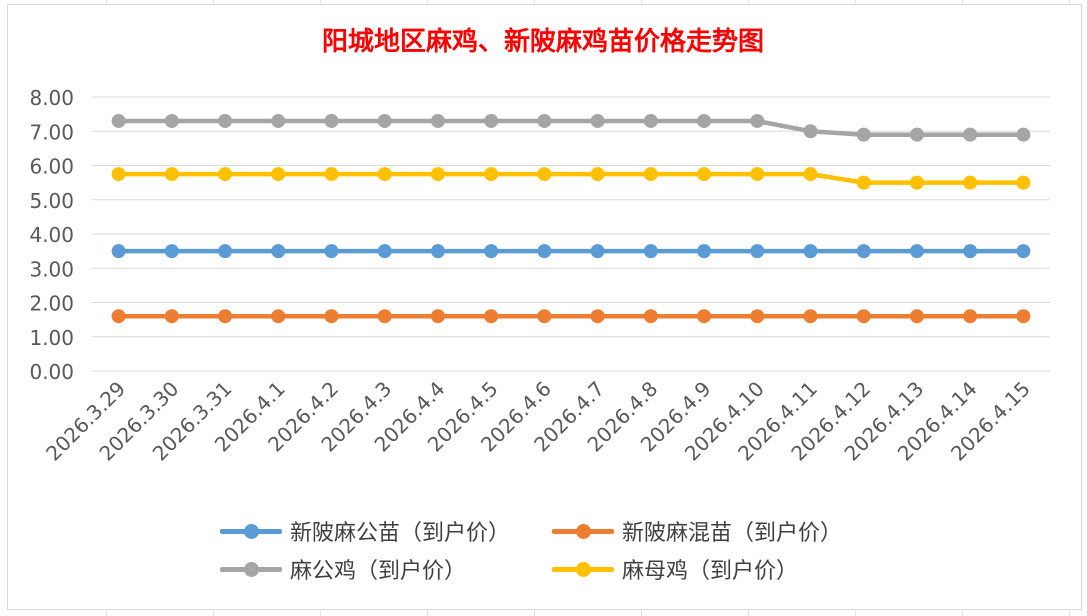 The image size is (1087, 616). I want to click on y-tick-label: 3.00, so click(51, 269).